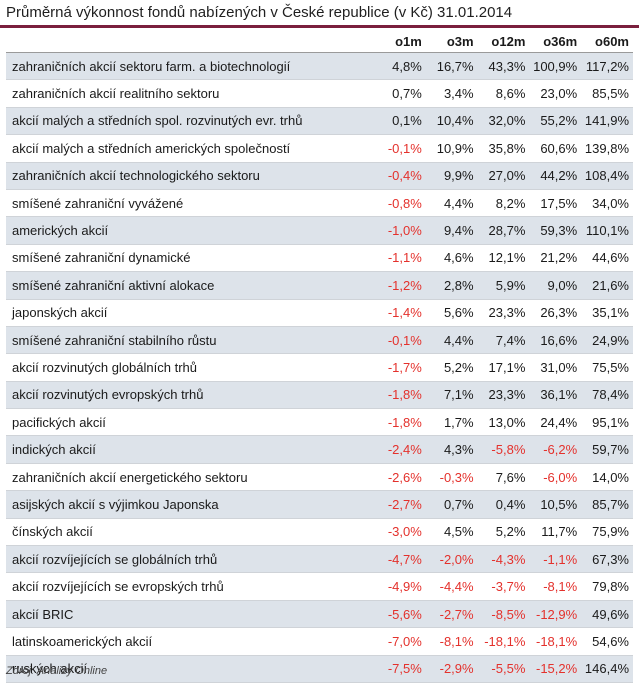 This screenshot has width=639, height=683. Describe the element at coordinates (607, 176) in the screenshot. I see `value-o60m: 108,4%` at that location.